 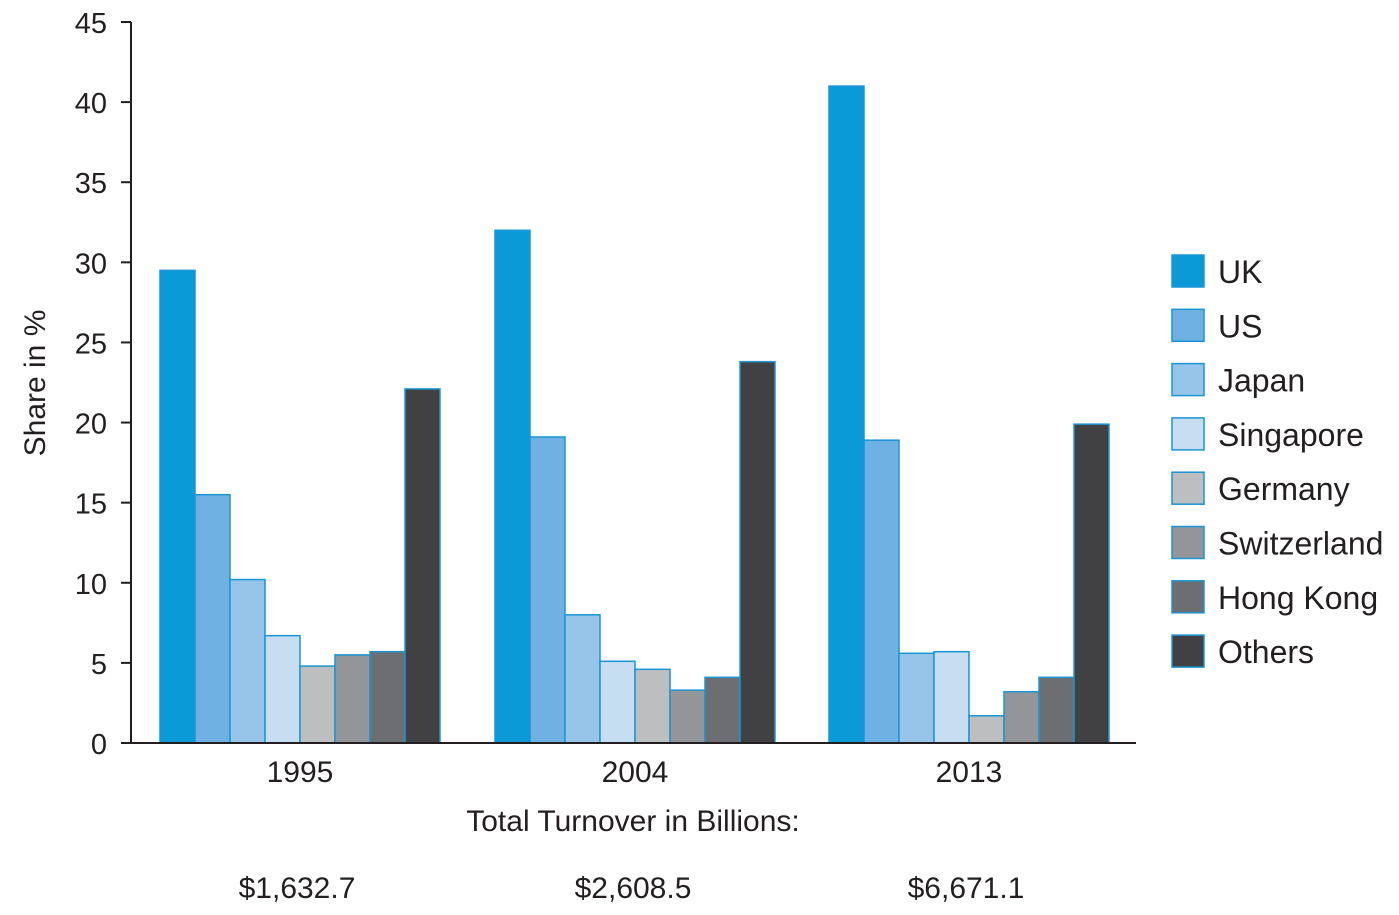 I want to click on bar-hong-kong-2013: Hong Kong 2013: 4.1%, so click(x=1056, y=710).